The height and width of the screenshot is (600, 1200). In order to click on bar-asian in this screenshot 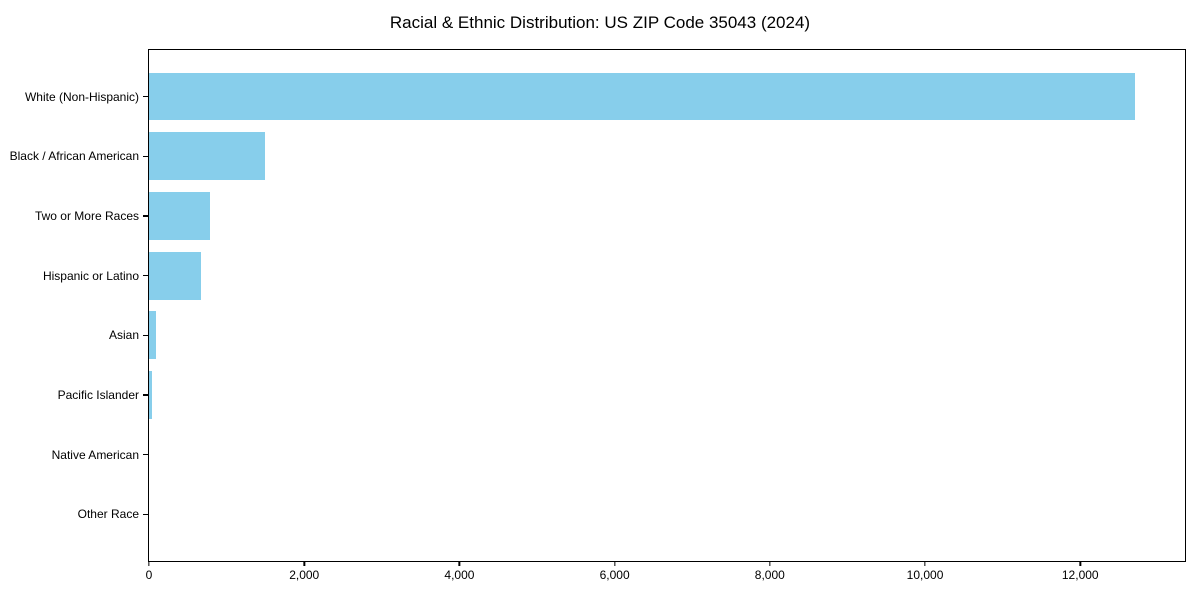, I will do `click(153, 335)`.